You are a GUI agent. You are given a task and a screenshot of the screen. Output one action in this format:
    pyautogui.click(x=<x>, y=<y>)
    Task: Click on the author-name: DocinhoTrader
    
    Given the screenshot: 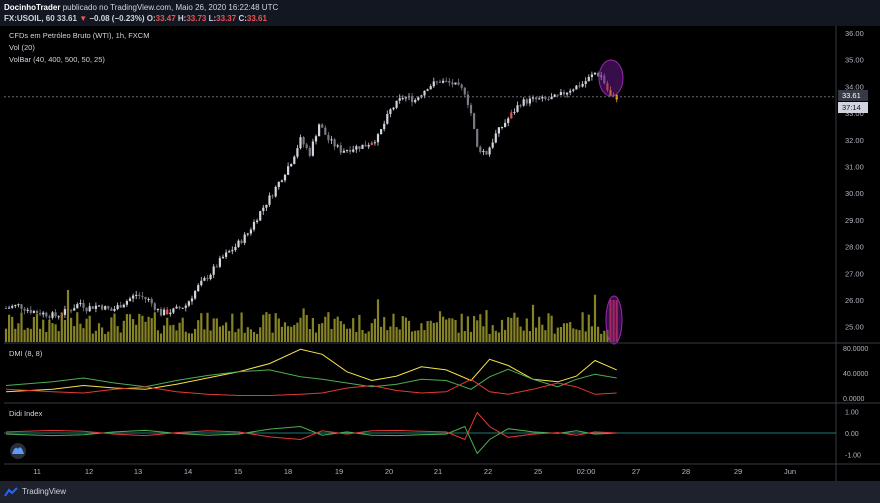 What is the action you would take?
    pyautogui.click(x=32, y=7)
    